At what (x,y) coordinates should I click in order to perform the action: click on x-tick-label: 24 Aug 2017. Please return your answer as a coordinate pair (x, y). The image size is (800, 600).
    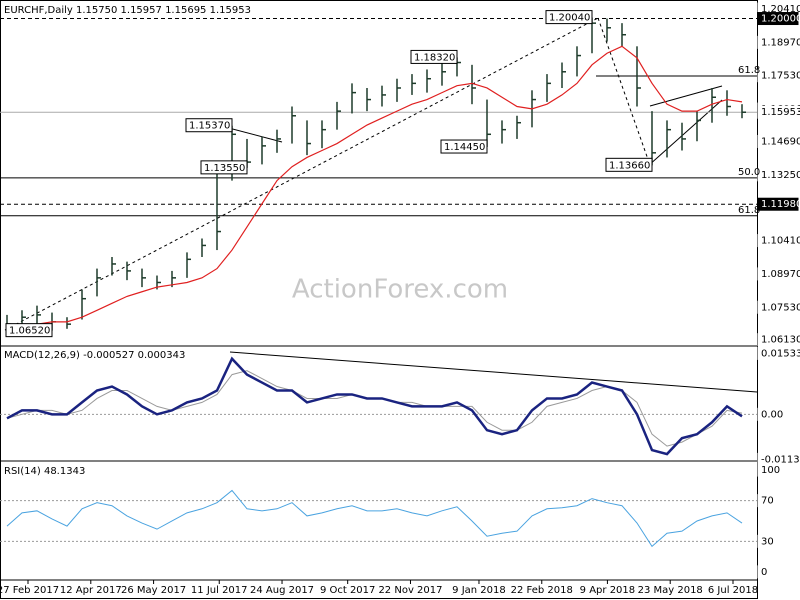
    Looking at the image, I should click on (282, 590).